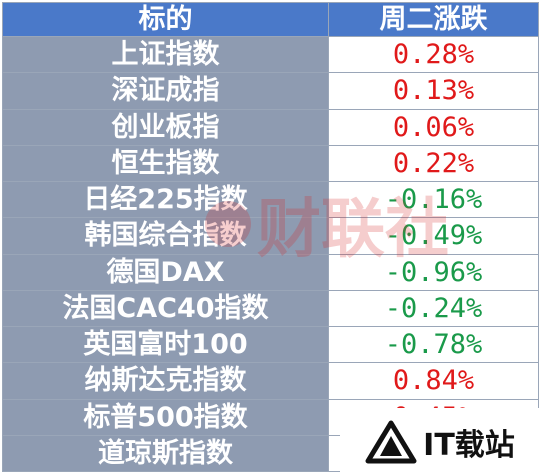 This screenshot has height=475, width=540. Describe the element at coordinates (433, 381) in the screenshot. I see `change-value: 0.84%` at that location.